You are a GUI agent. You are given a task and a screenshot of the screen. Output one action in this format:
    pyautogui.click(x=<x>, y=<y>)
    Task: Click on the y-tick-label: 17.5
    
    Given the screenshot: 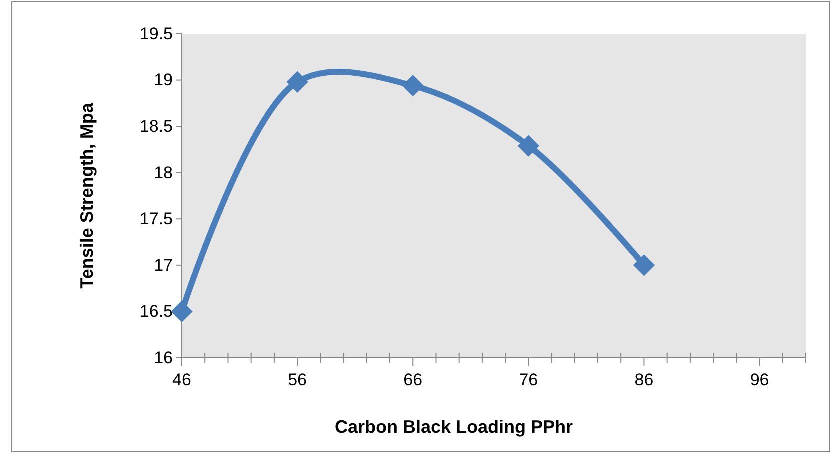 What is the action you would take?
    pyautogui.click(x=156, y=219)
    